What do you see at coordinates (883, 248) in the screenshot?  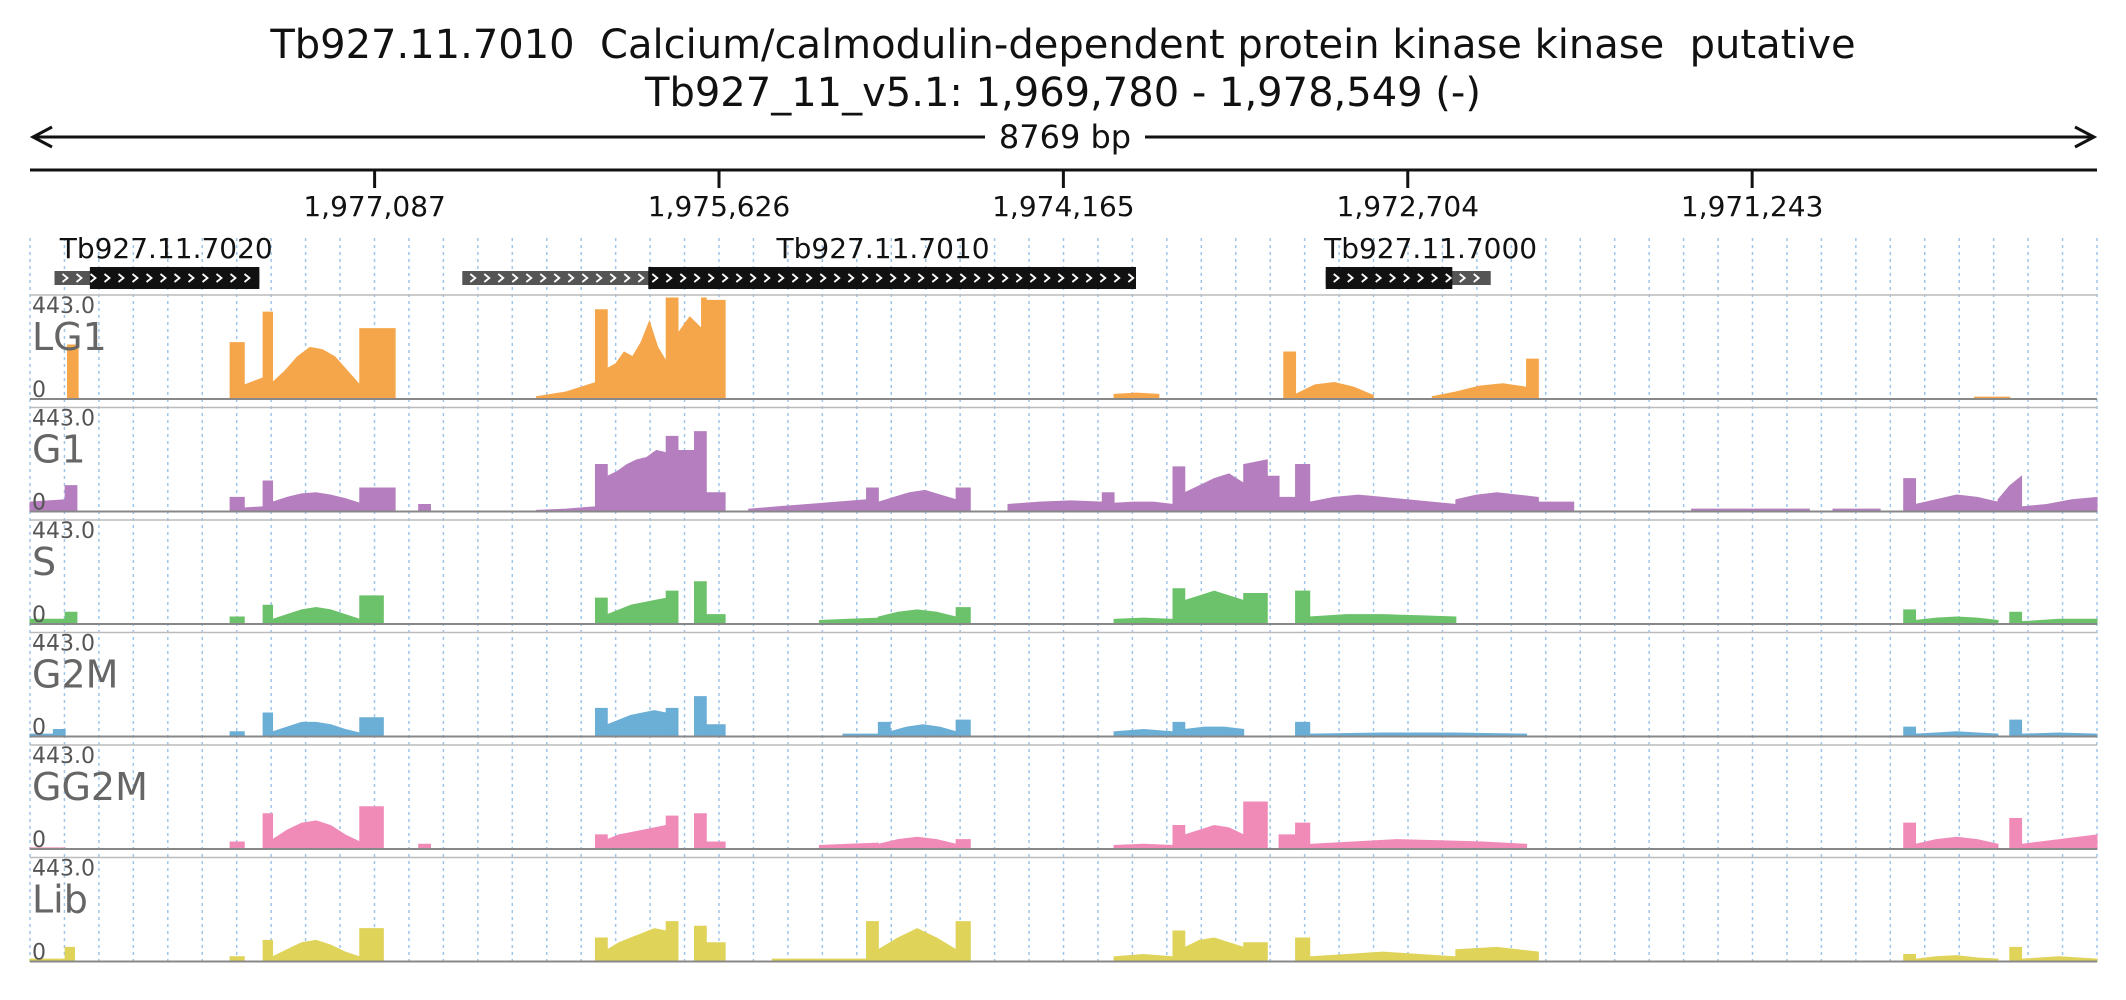 I see `gene-label: Tb927.11.7010` at bounding box center [883, 248].